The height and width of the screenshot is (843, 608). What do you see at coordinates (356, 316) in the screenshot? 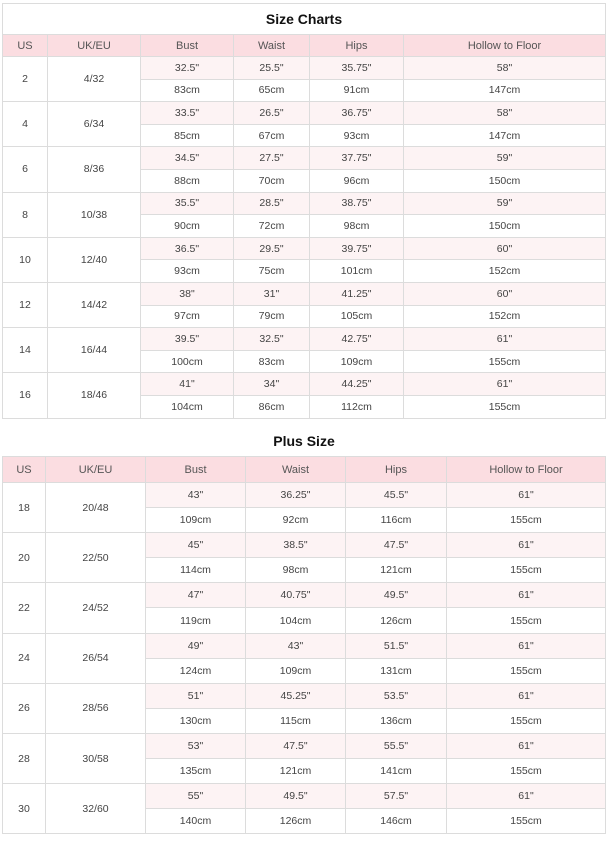
I see `hips-cm-cell: 105cm` at bounding box center [356, 316].